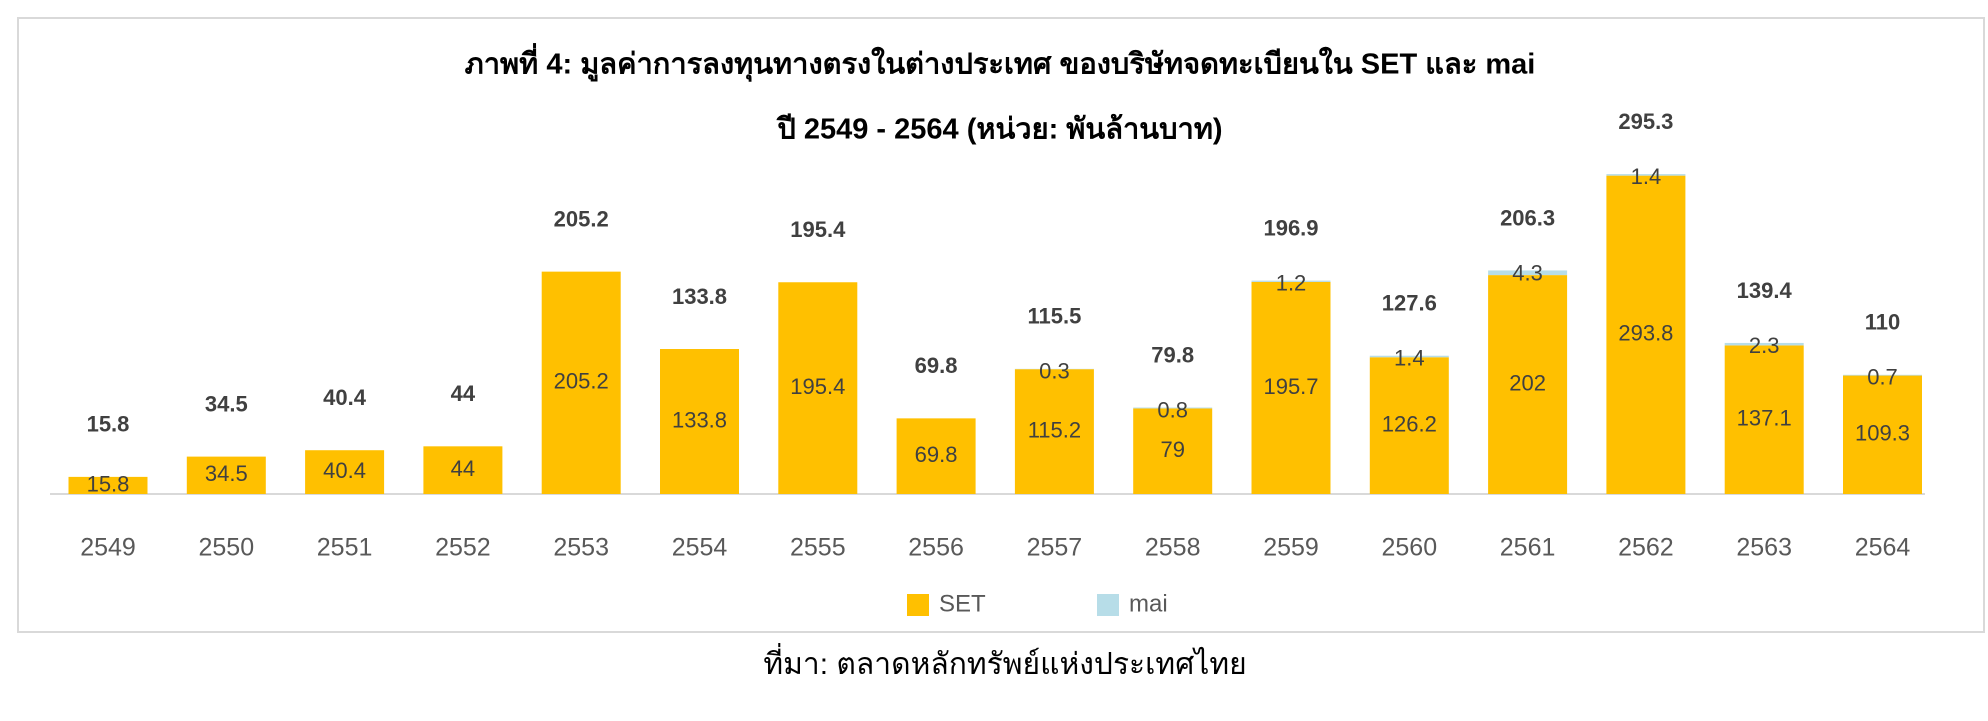 Image resolution: width=1988 pixels, height=721 pixels. I want to click on data-label: 0.8, so click(1172, 409).